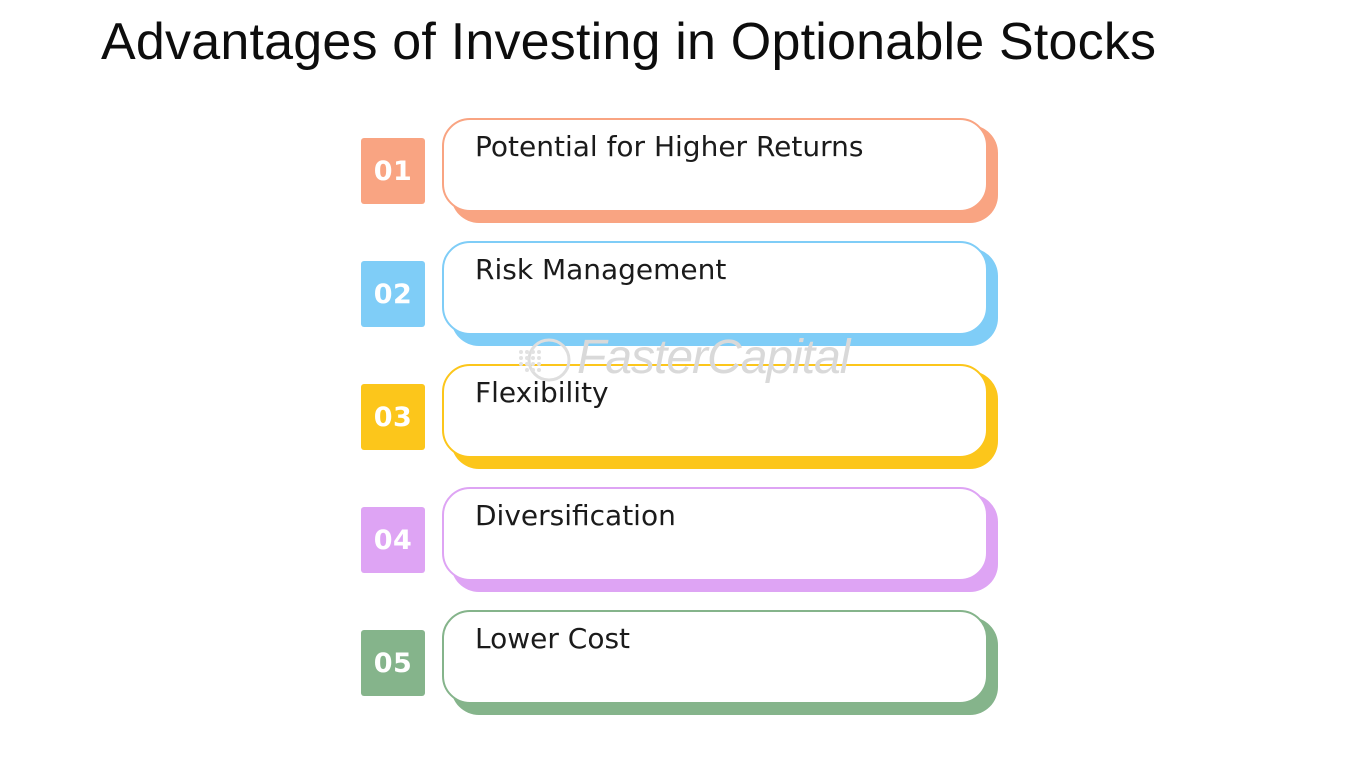 This screenshot has width=1350, height=759. Describe the element at coordinates (715, 411) in the screenshot. I see `item-card: Flexibility` at that location.